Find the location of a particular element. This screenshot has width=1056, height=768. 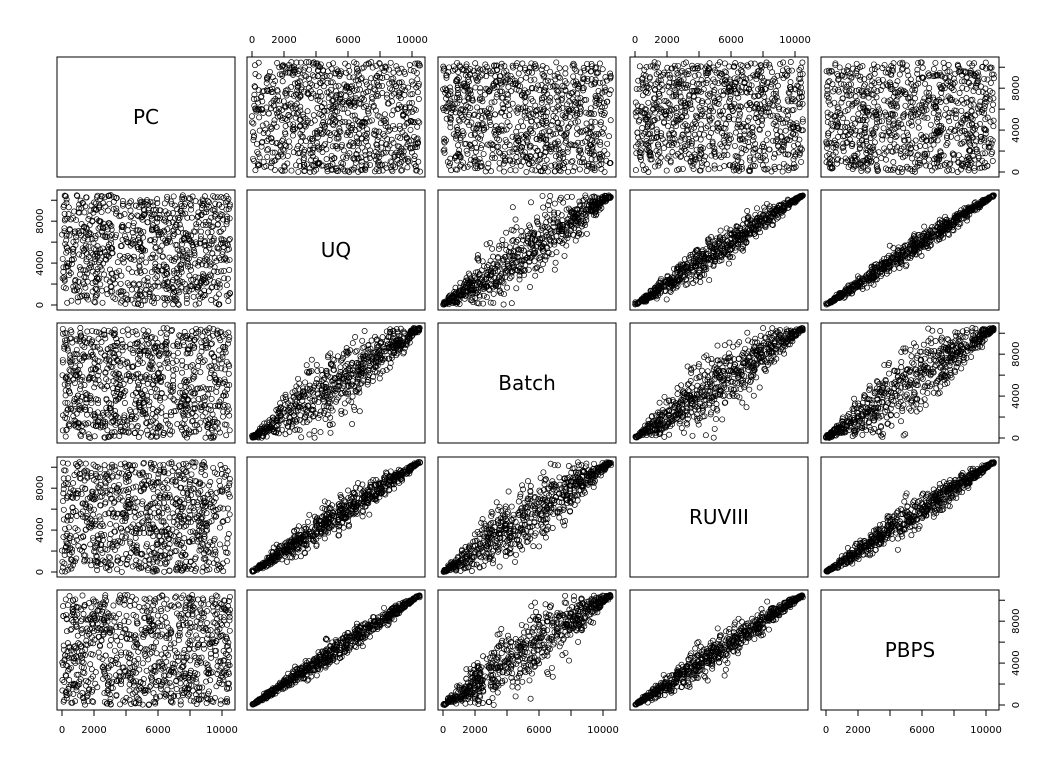

panel-frame is located at coordinates (146, 117).